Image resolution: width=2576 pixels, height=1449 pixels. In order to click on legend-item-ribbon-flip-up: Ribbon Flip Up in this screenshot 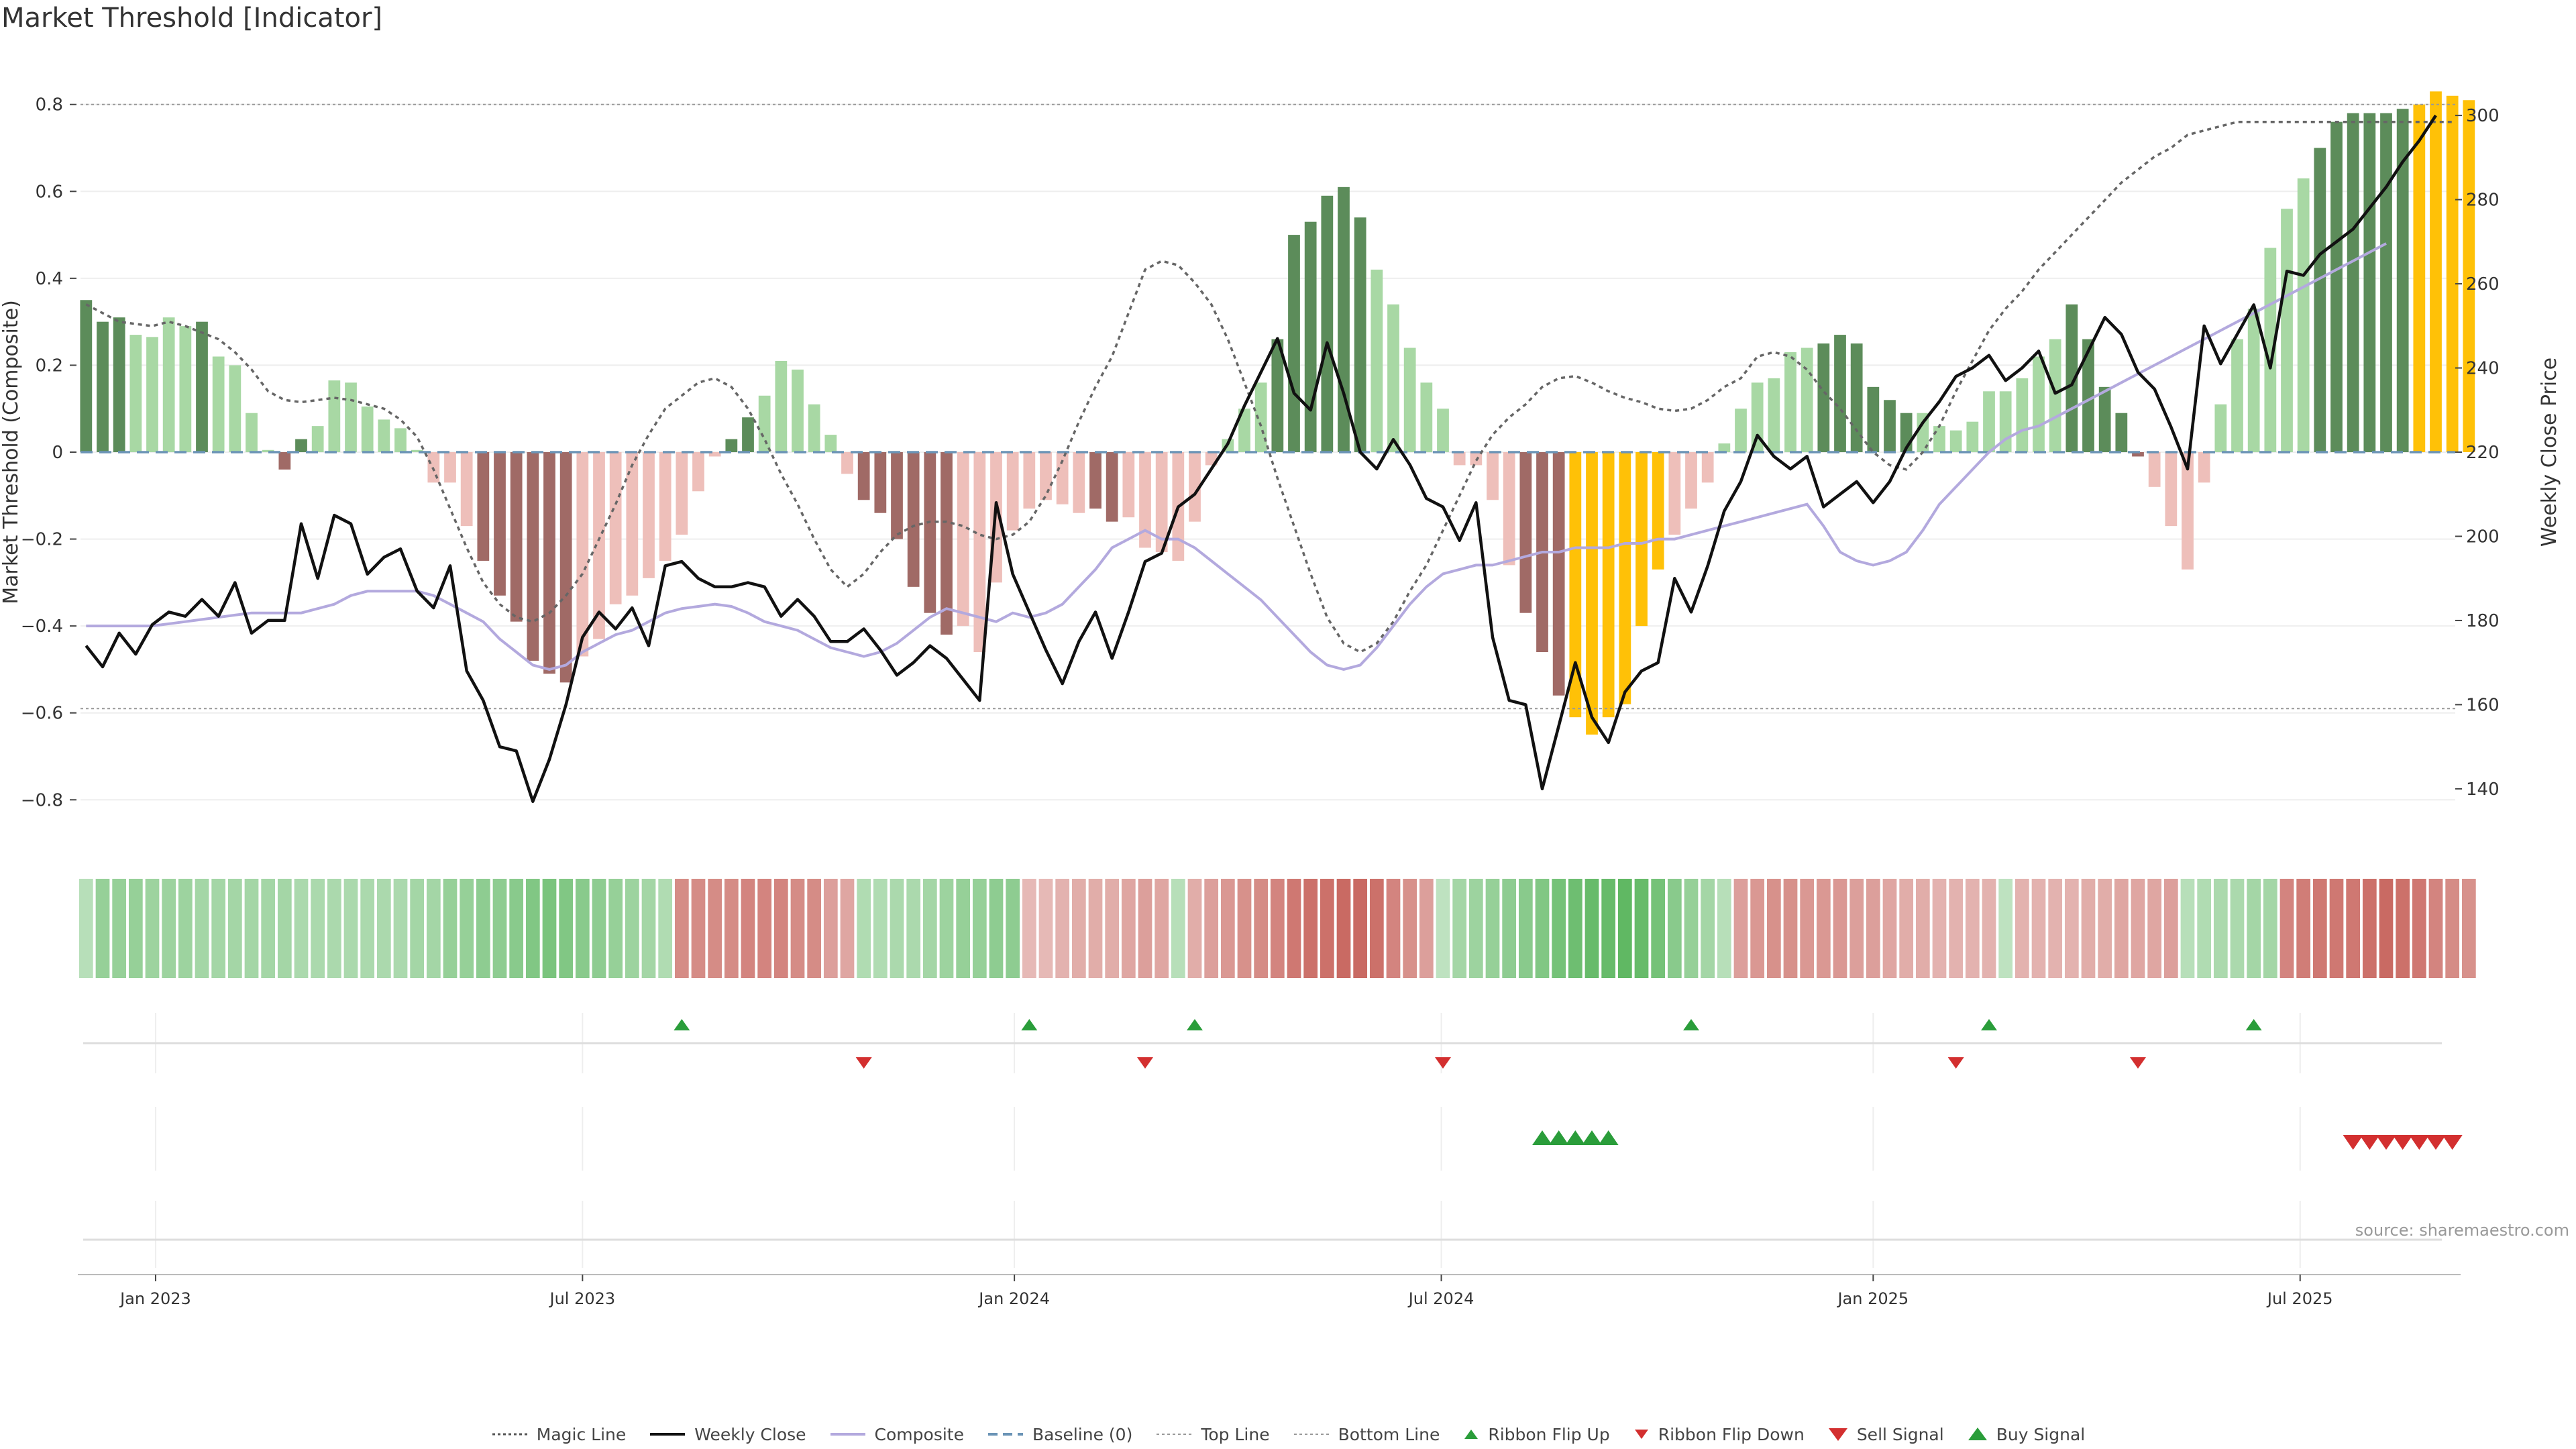, I will do `click(1536, 1434)`.